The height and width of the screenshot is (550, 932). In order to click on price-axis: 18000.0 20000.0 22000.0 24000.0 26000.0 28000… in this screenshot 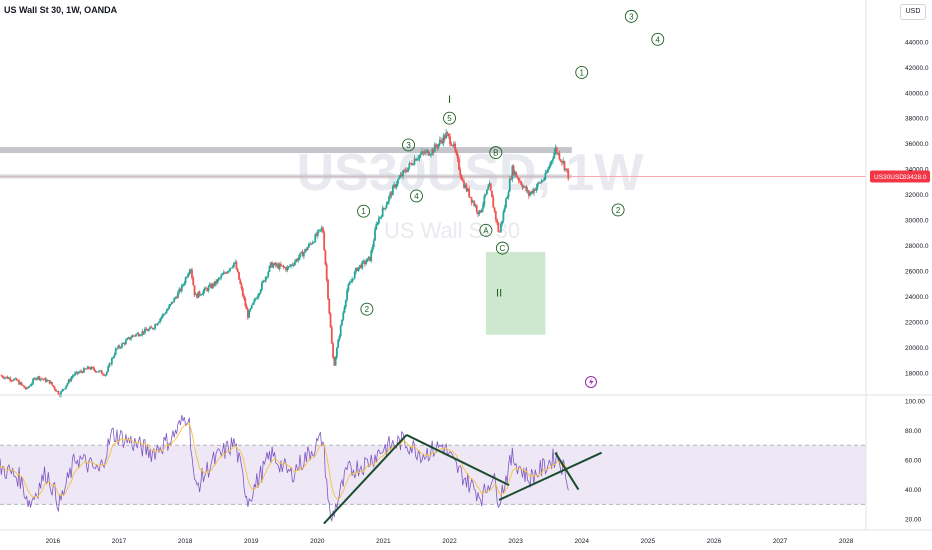, I will do `click(917, 208)`.